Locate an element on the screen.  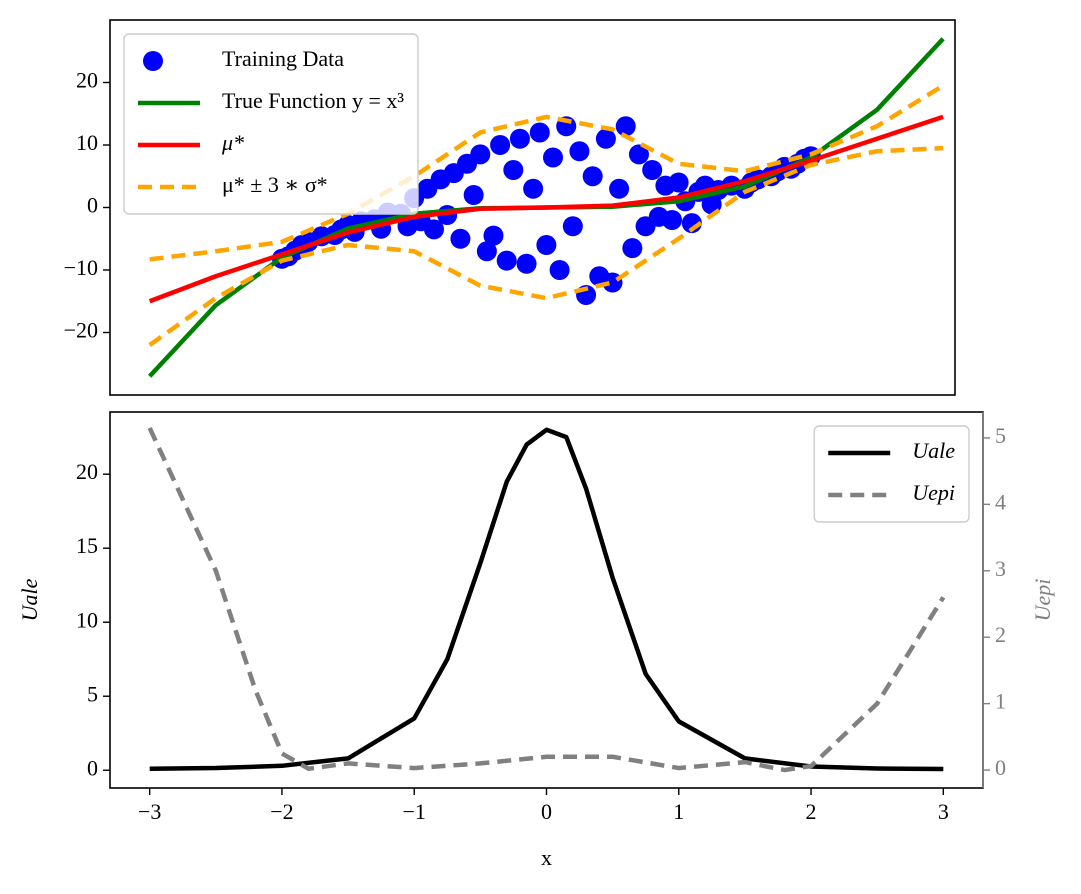
y2-tick-label: 0 is located at coordinates (1000, 767).